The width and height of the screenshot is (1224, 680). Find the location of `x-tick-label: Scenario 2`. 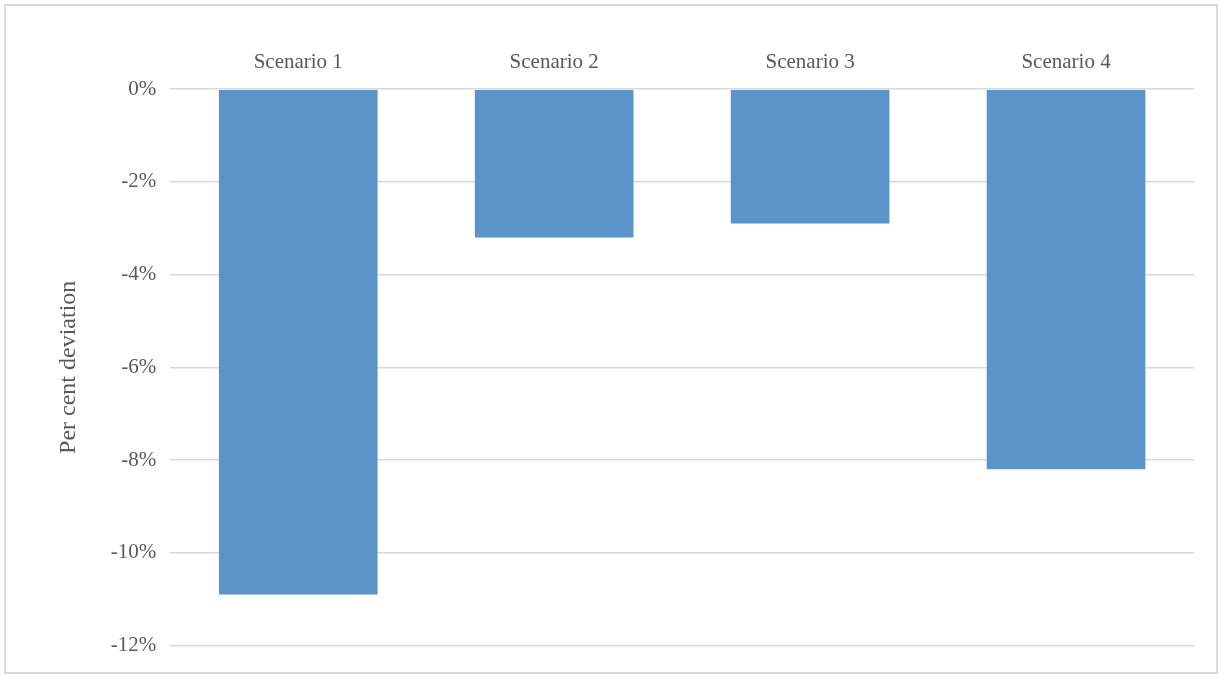

x-tick-label: Scenario 2 is located at coordinates (554, 61).